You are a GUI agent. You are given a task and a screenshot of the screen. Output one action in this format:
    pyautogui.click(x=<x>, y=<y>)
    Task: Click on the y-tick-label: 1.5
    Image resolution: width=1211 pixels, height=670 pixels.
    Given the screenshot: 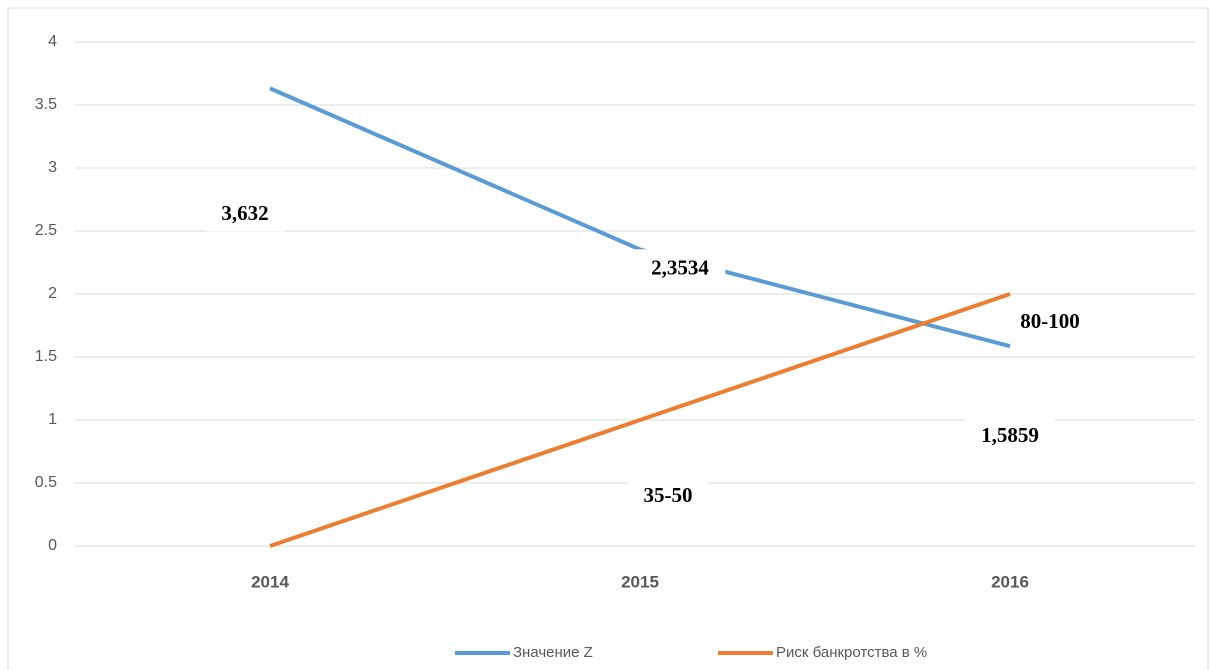 What is the action you would take?
    pyautogui.click(x=46, y=356)
    